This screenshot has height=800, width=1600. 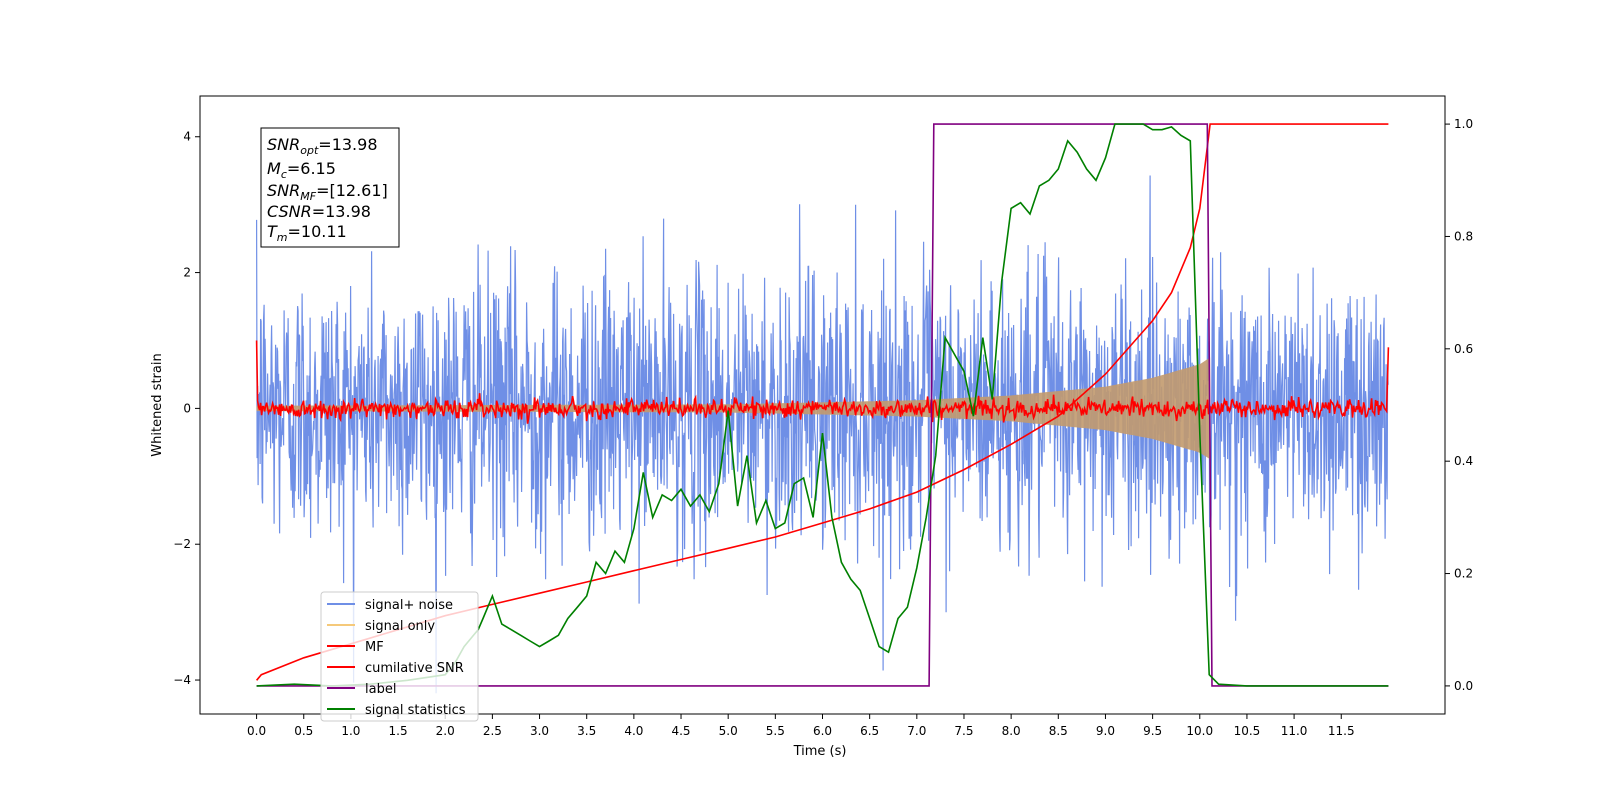 I want to click on x-tick-label: 2.0, so click(x=445, y=731).